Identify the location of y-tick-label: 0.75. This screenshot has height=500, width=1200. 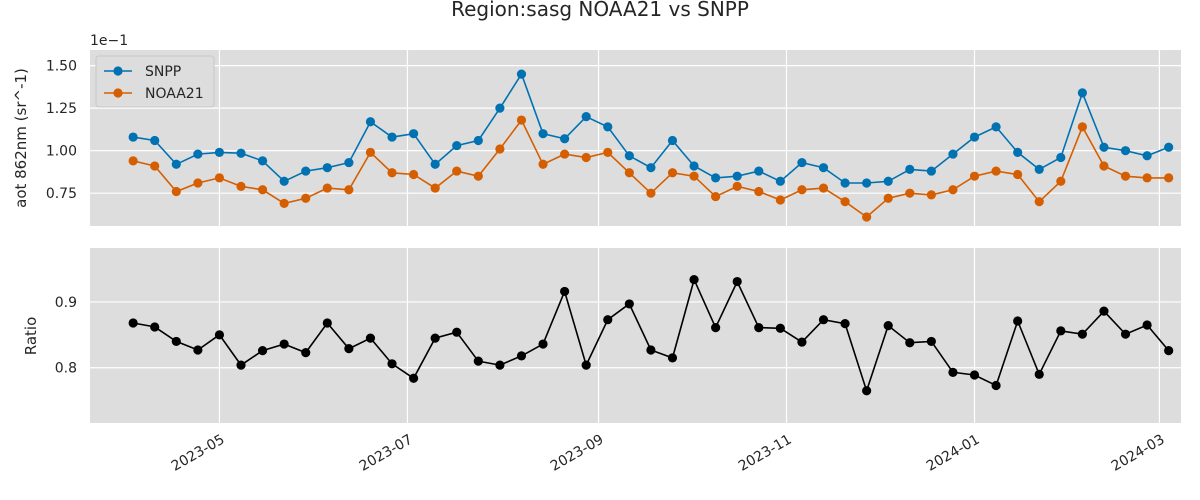
(61, 194).